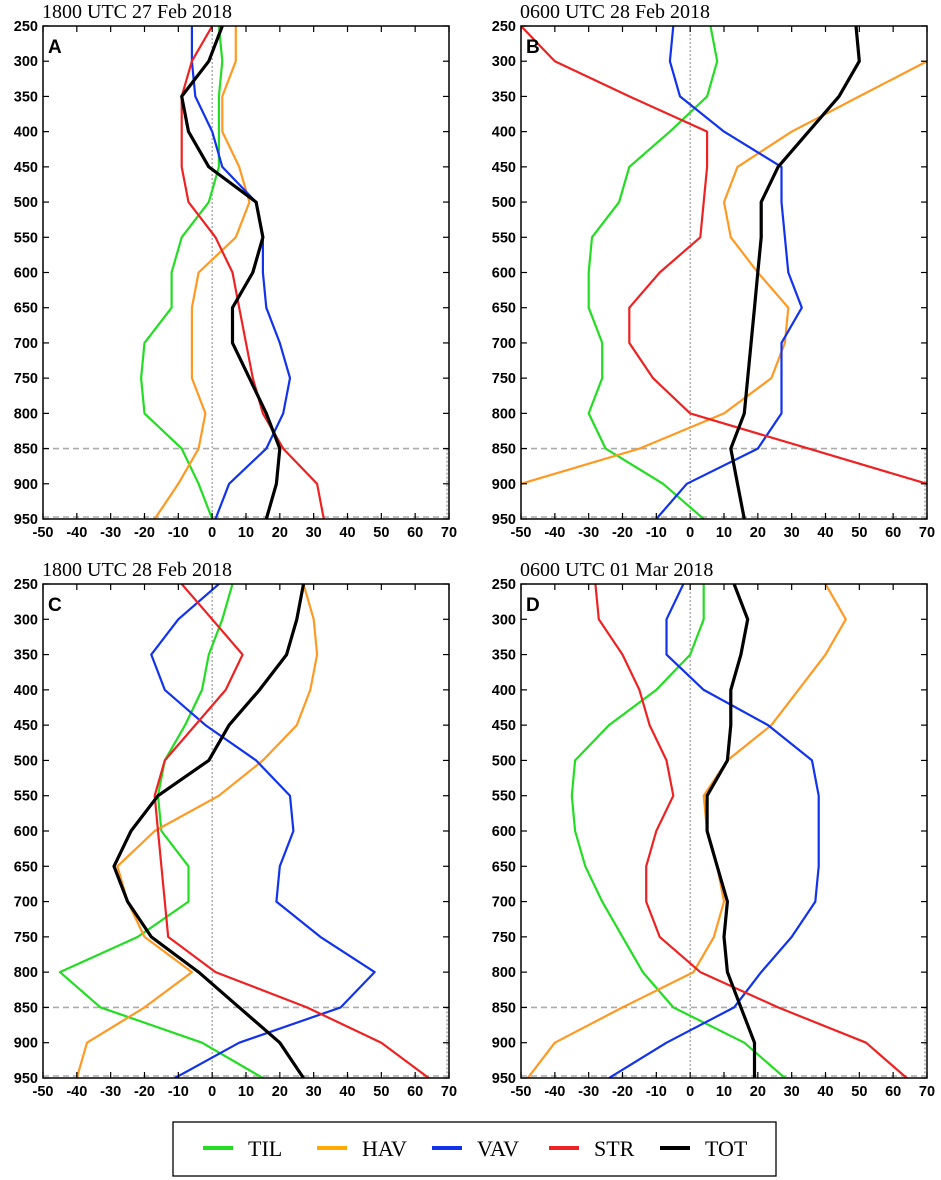 This screenshot has width=941, height=1180. I want to click on panel-c-xtick-label: 10, so click(246, 1092).